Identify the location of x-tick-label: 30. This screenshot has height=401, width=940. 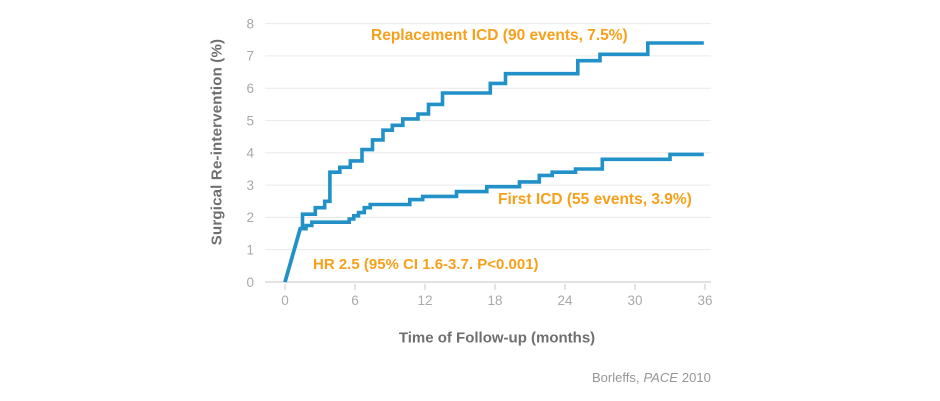
(634, 300).